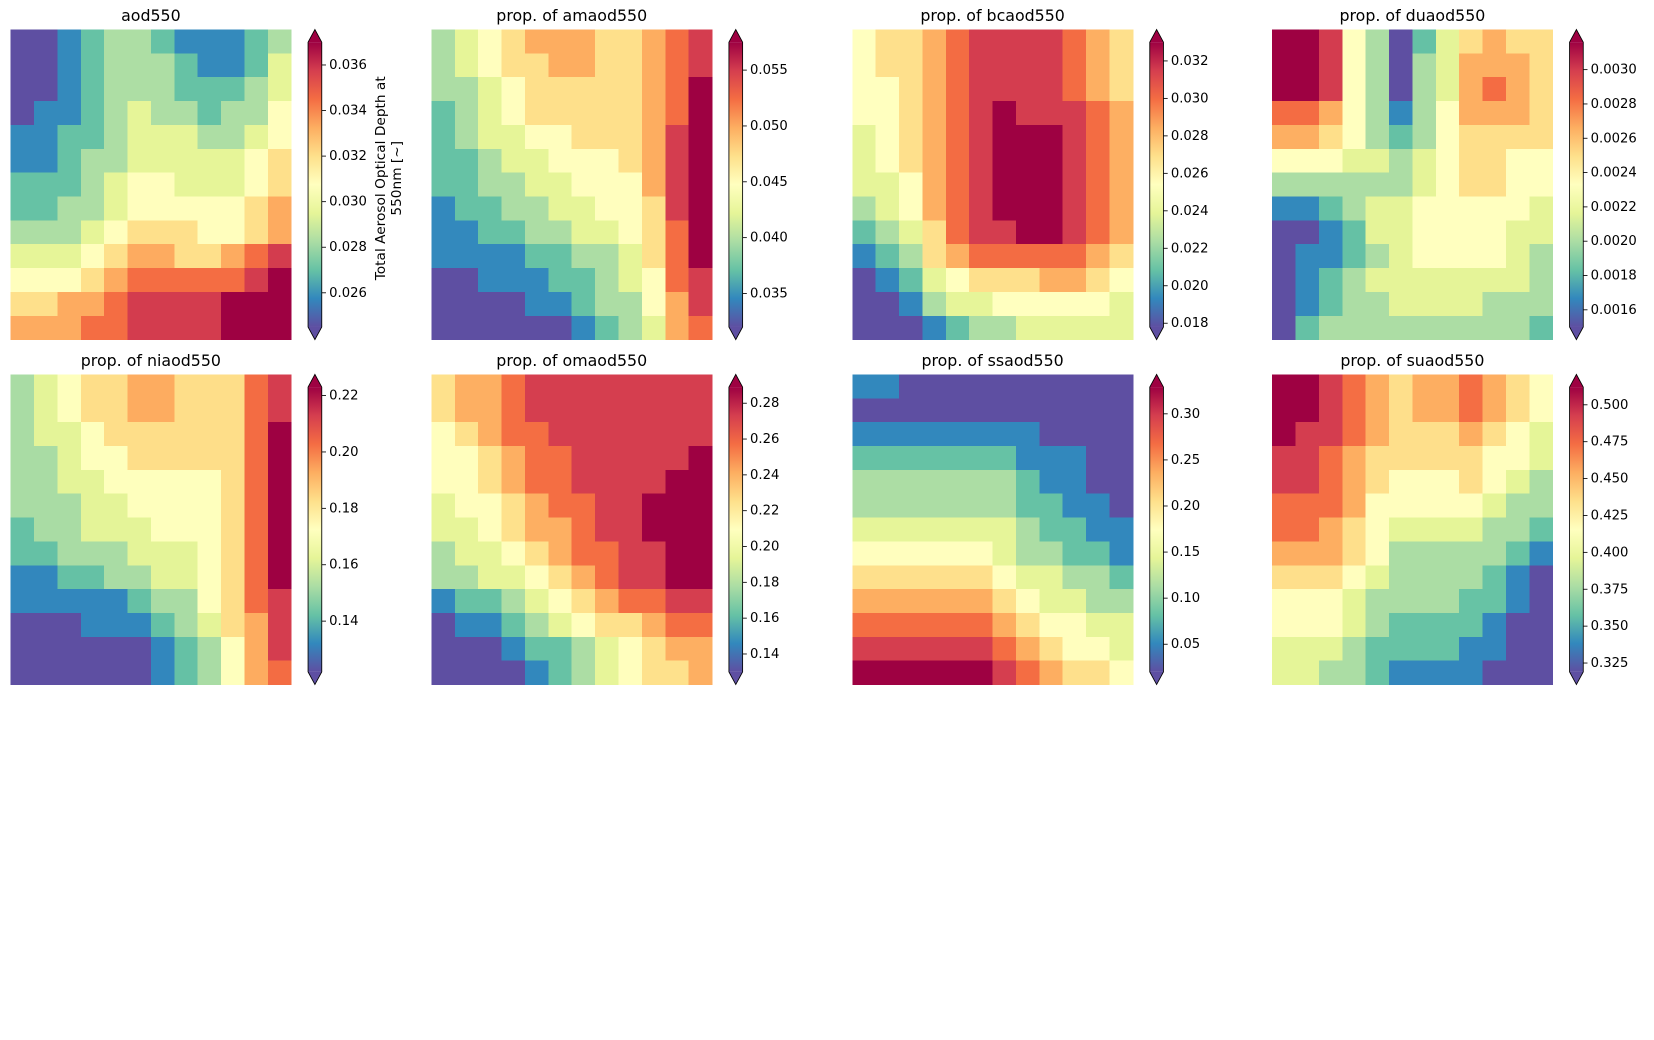 The width and height of the screenshot is (1654, 1040). Describe the element at coordinates (764, 403) in the screenshot. I see `colorbar-tick-label: 0.28` at that location.